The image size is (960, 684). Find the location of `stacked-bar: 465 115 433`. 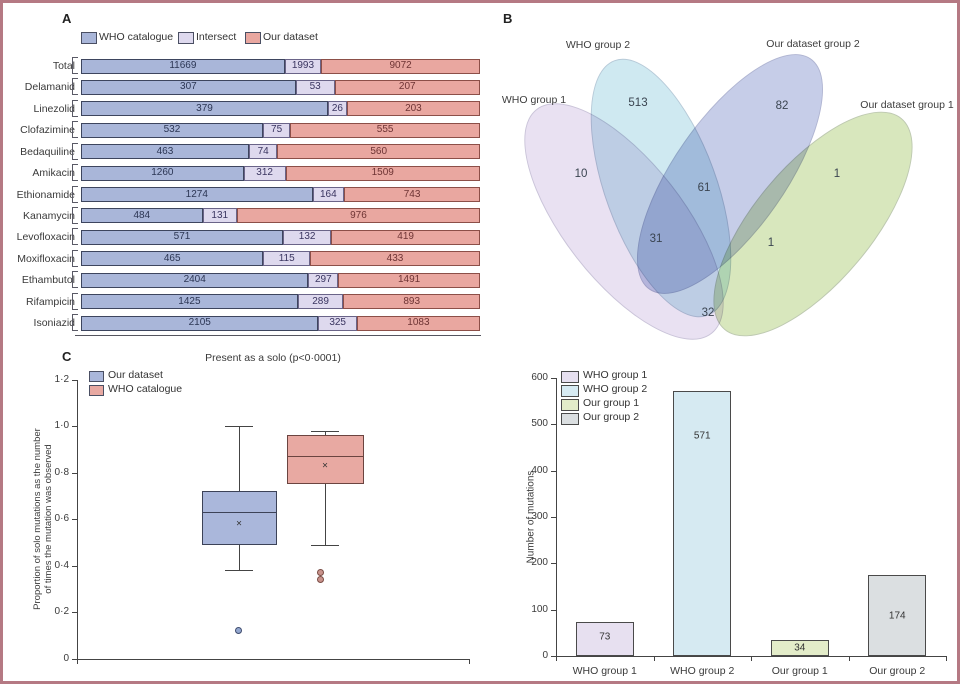

stacked-bar: 465 115 433 is located at coordinates (280, 259).